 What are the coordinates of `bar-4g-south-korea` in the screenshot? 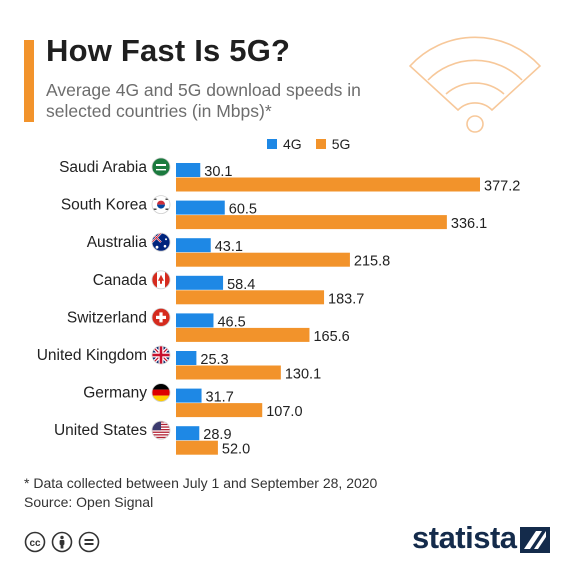 It's located at (200, 207).